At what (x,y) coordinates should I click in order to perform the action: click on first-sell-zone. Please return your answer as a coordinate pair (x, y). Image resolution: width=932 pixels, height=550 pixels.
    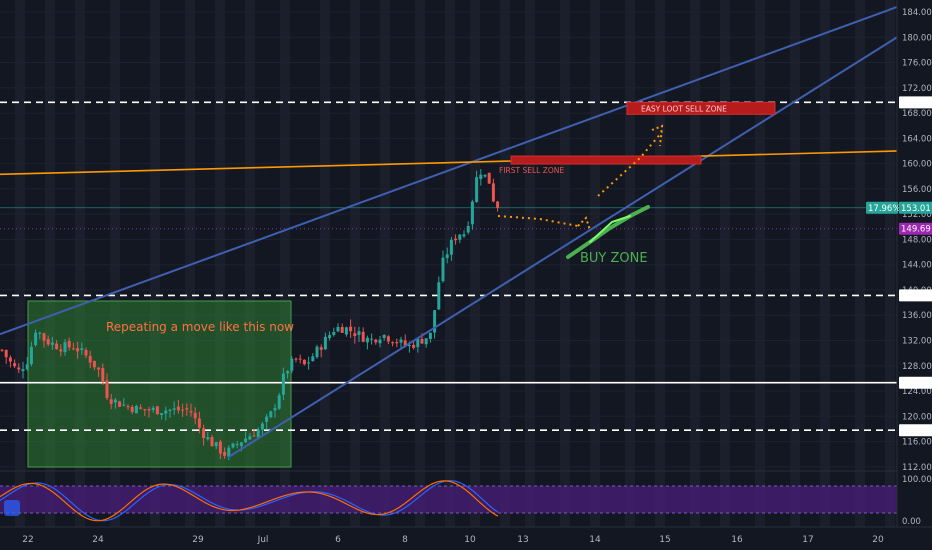
    Looking at the image, I should click on (606, 160).